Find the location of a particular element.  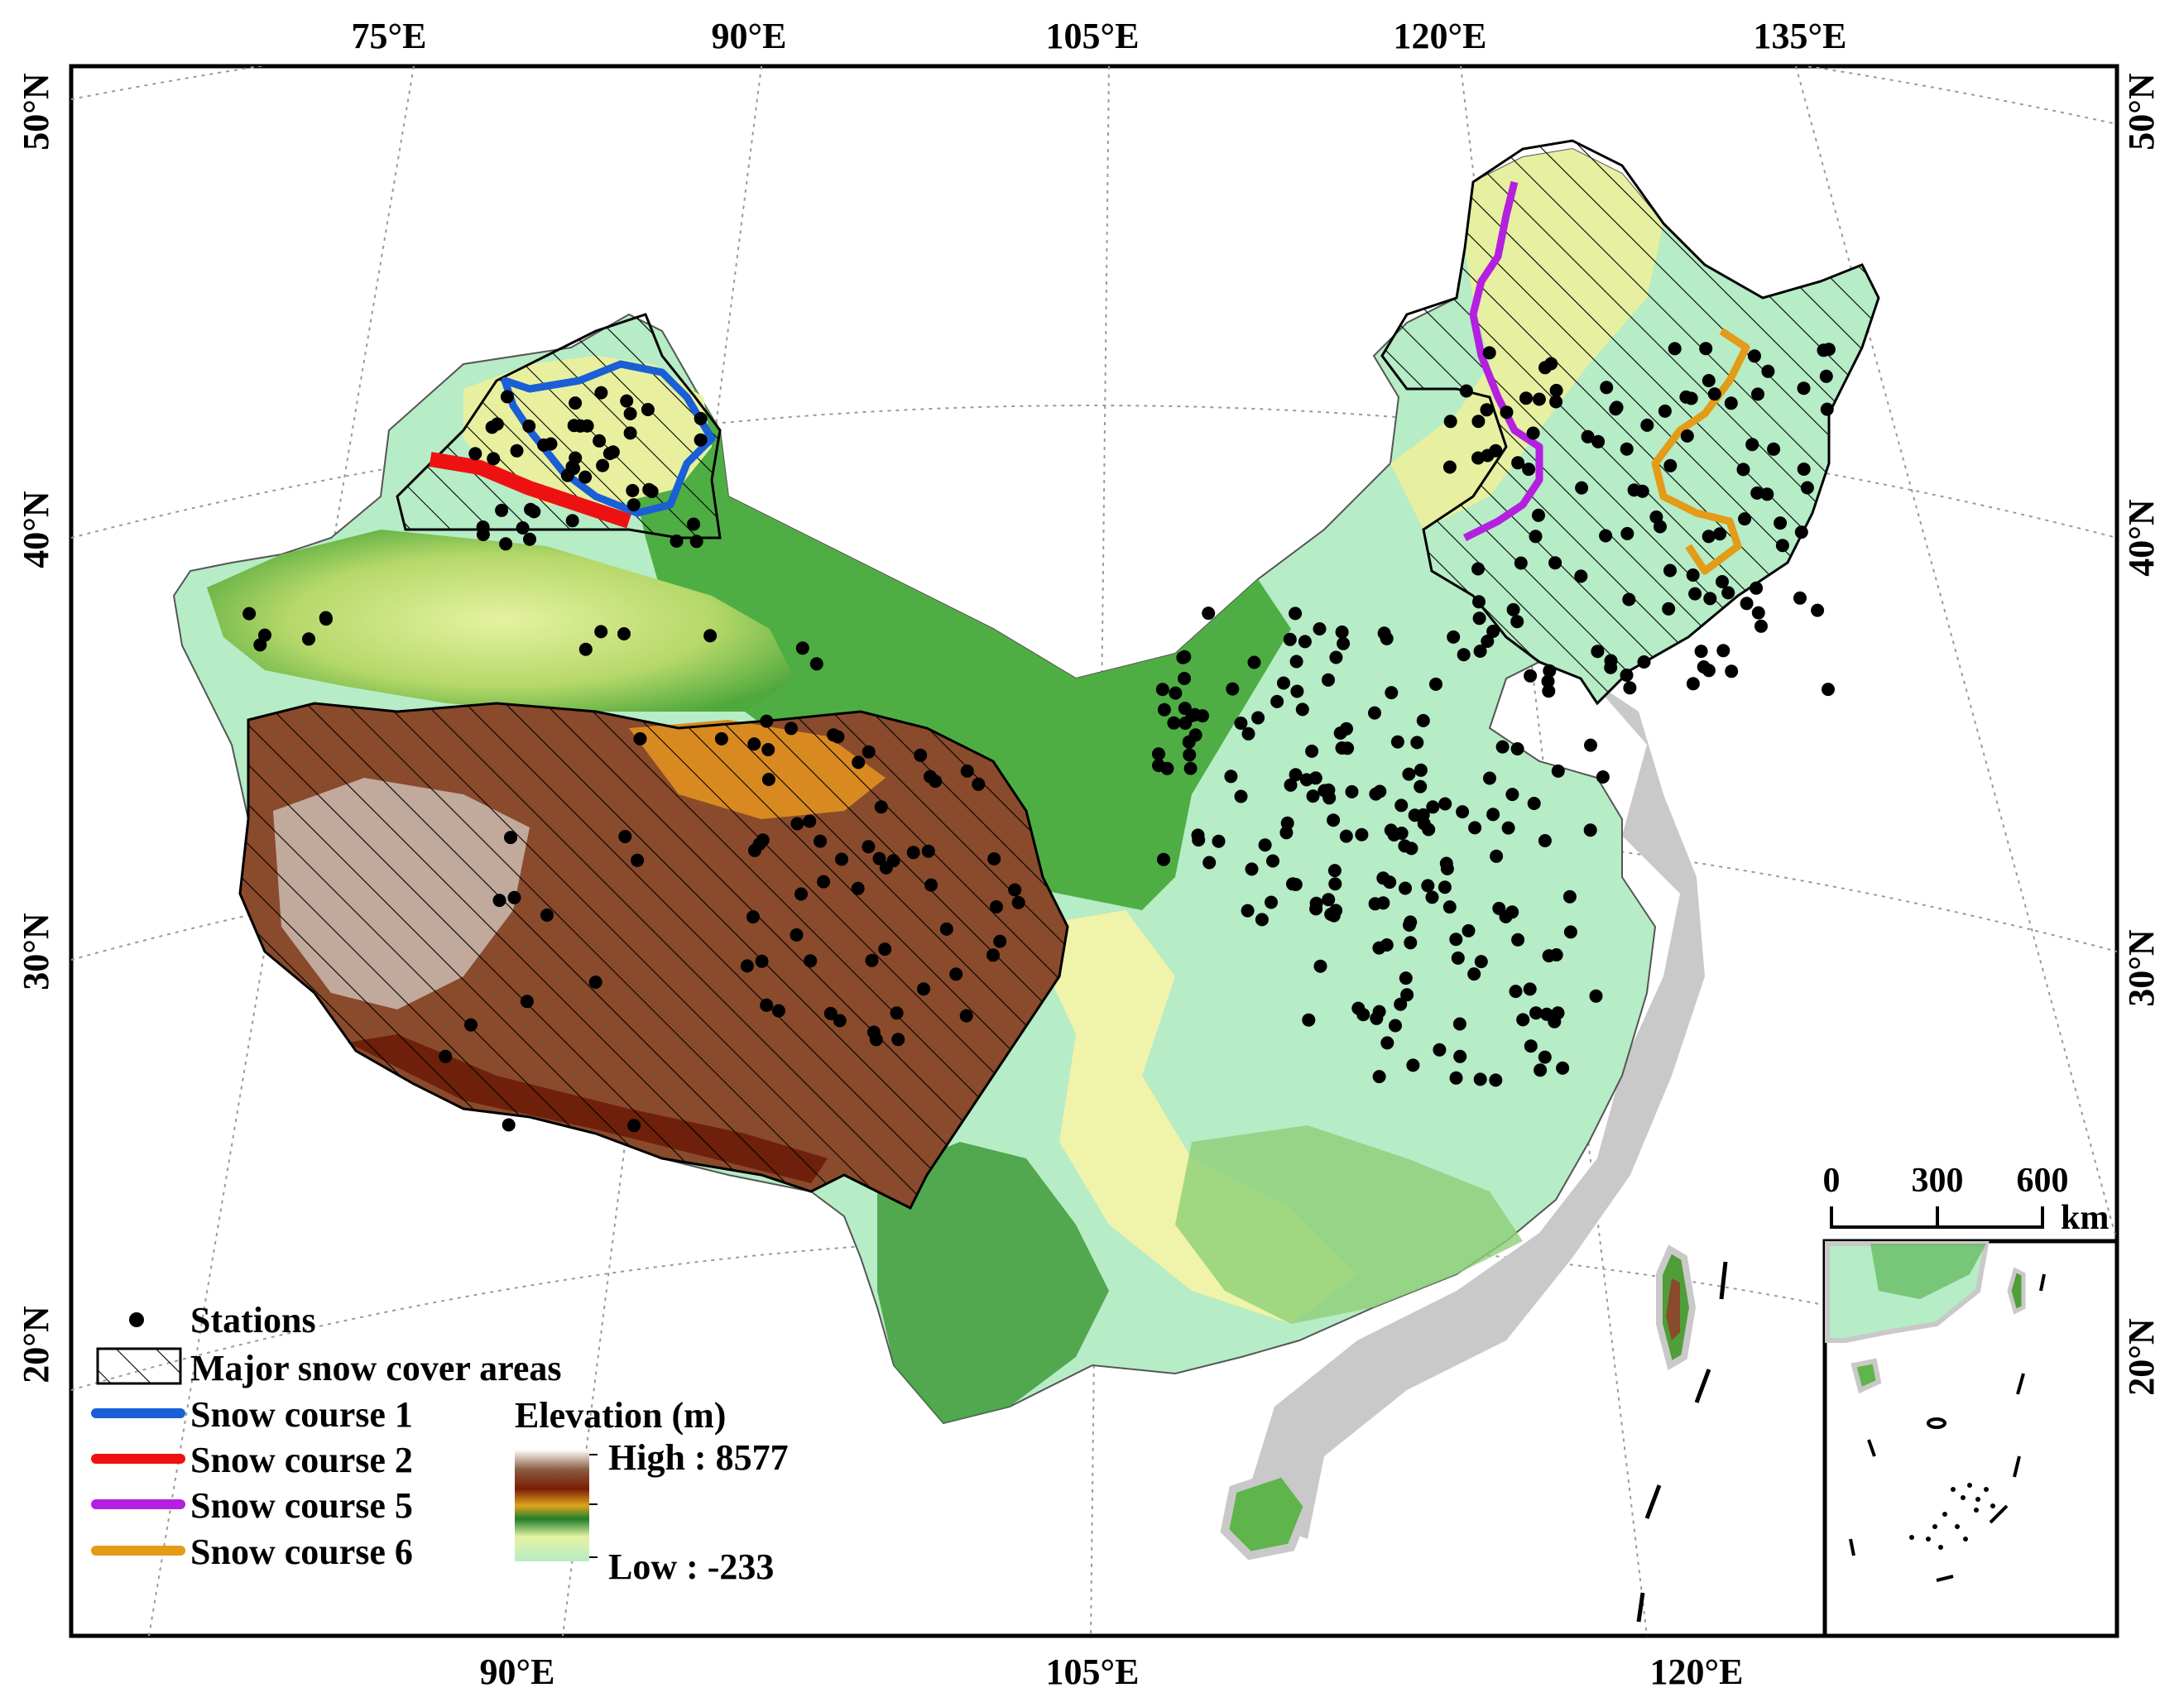

tick-right-1: 50°N is located at coordinates (2141, 112).